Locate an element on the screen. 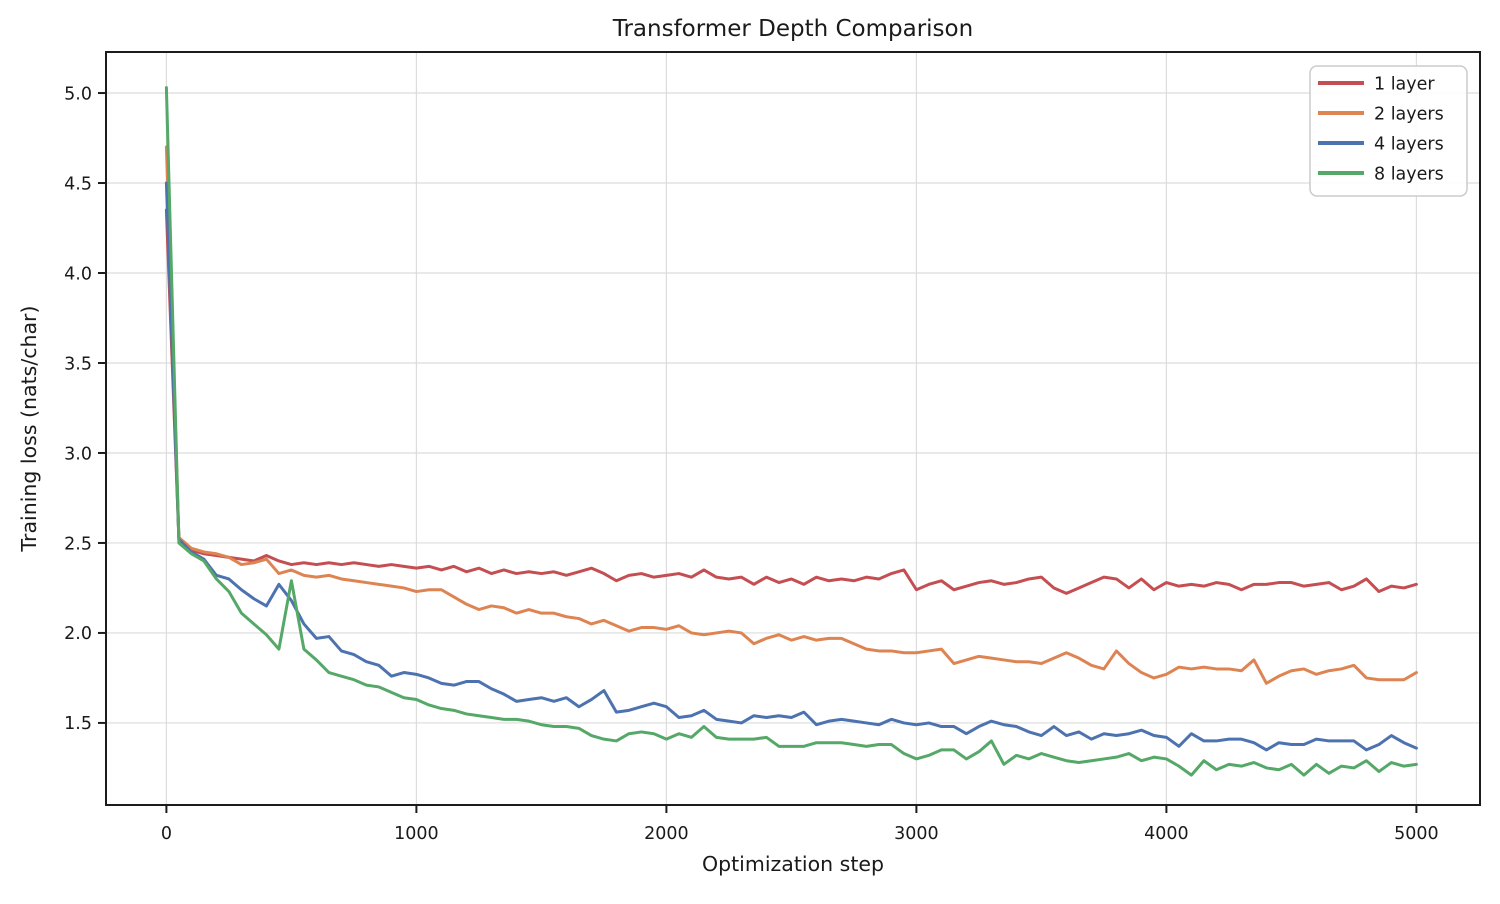 This screenshot has height=904, width=1500. y-tick-label: 4.5 is located at coordinates (78, 184).